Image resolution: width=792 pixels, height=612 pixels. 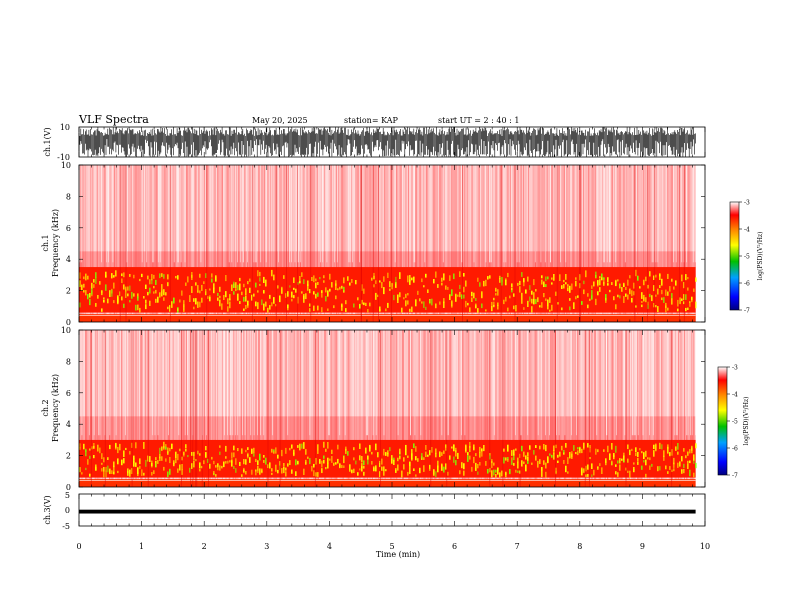 I want to click on station-label: station= KAP, so click(x=371, y=120).